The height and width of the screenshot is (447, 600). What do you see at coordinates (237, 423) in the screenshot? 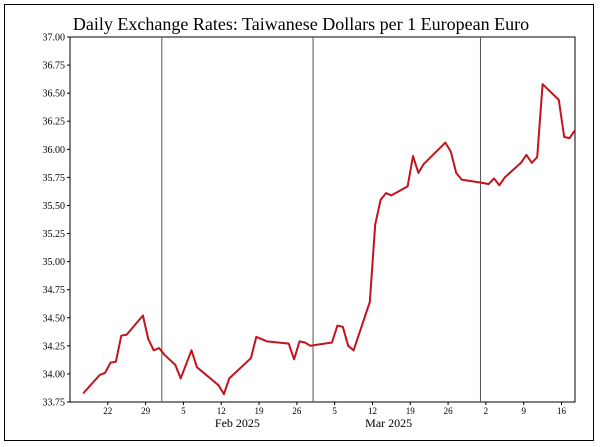
I see `month-label: Feb 2025` at bounding box center [237, 423].